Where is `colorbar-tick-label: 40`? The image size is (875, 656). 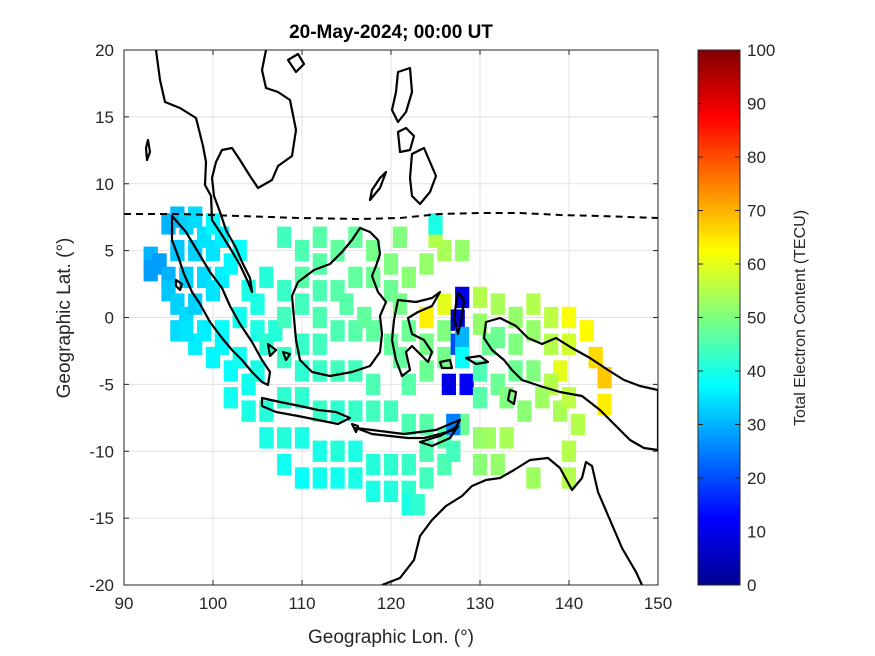
colorbar-tick-label: 40 is located at coordinates (756, 371).